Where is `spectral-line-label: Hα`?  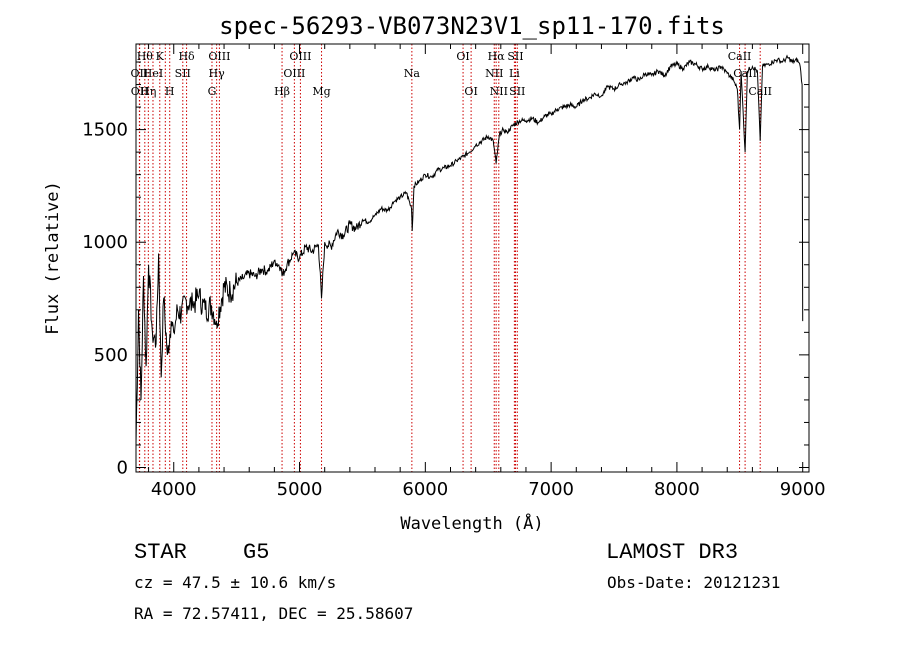 spectral-line-label: Hα is located at coordinates (497, 56).